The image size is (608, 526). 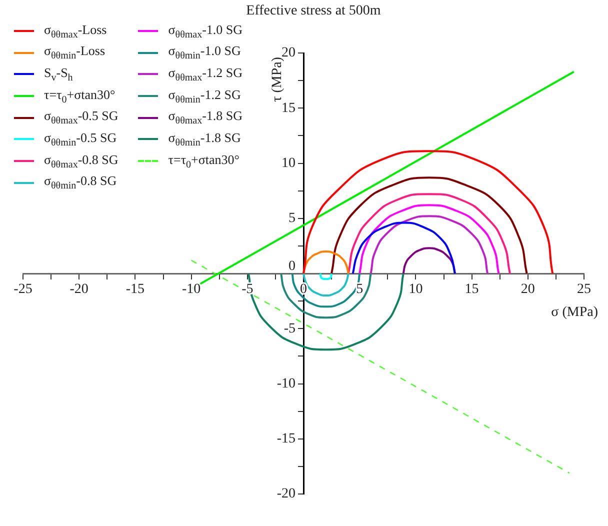 What do you see at coordinates (204, 52) in the screenshot?
I see `legend-label: σ$_{θθmin}$-1.0 SG` at bounding box center [204, 52].